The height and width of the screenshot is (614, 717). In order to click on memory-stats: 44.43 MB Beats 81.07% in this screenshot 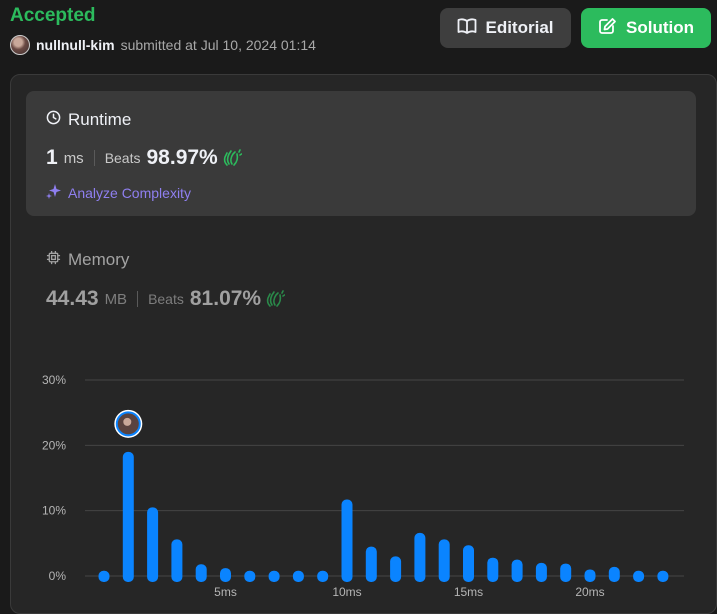, I will do `click(166, 299)`.